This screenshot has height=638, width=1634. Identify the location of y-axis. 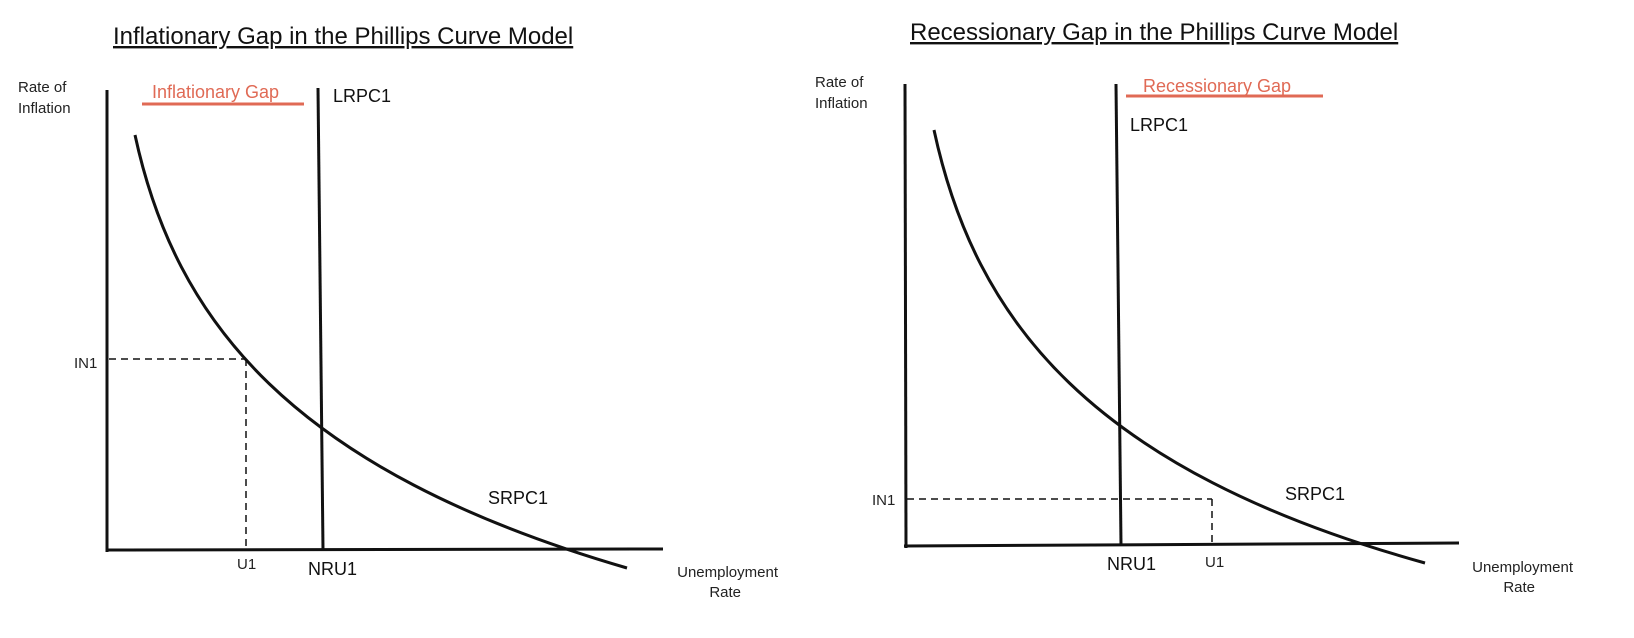
(905, 316).